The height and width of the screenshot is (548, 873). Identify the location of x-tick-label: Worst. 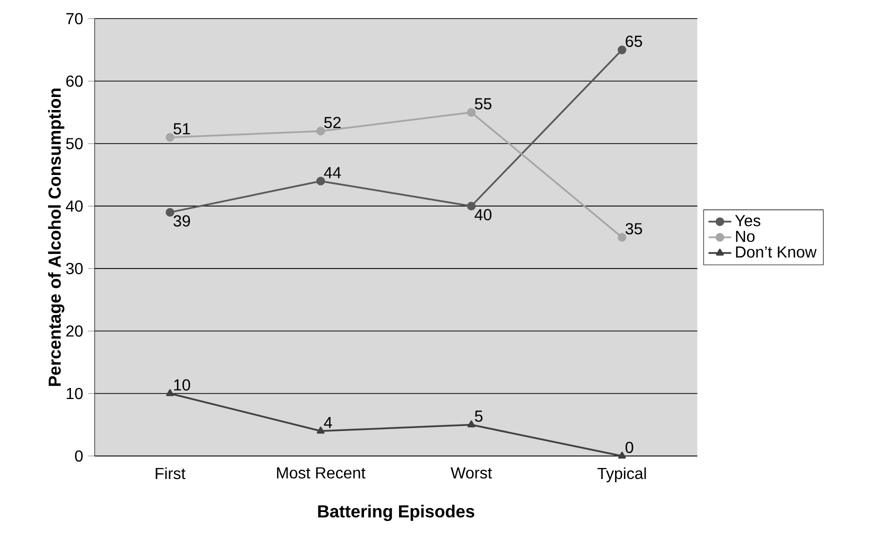
(471, 473).